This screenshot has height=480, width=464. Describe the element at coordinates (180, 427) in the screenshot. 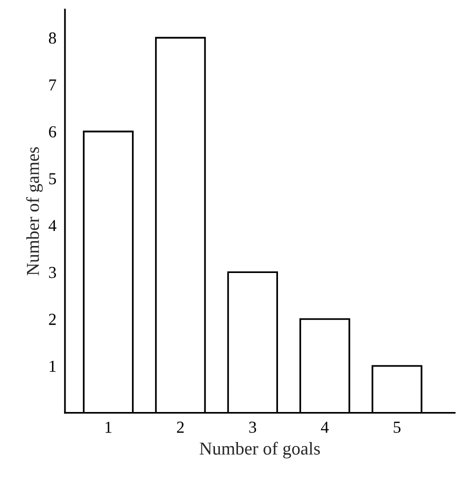

I see `x-tick-label: 2` at that location.